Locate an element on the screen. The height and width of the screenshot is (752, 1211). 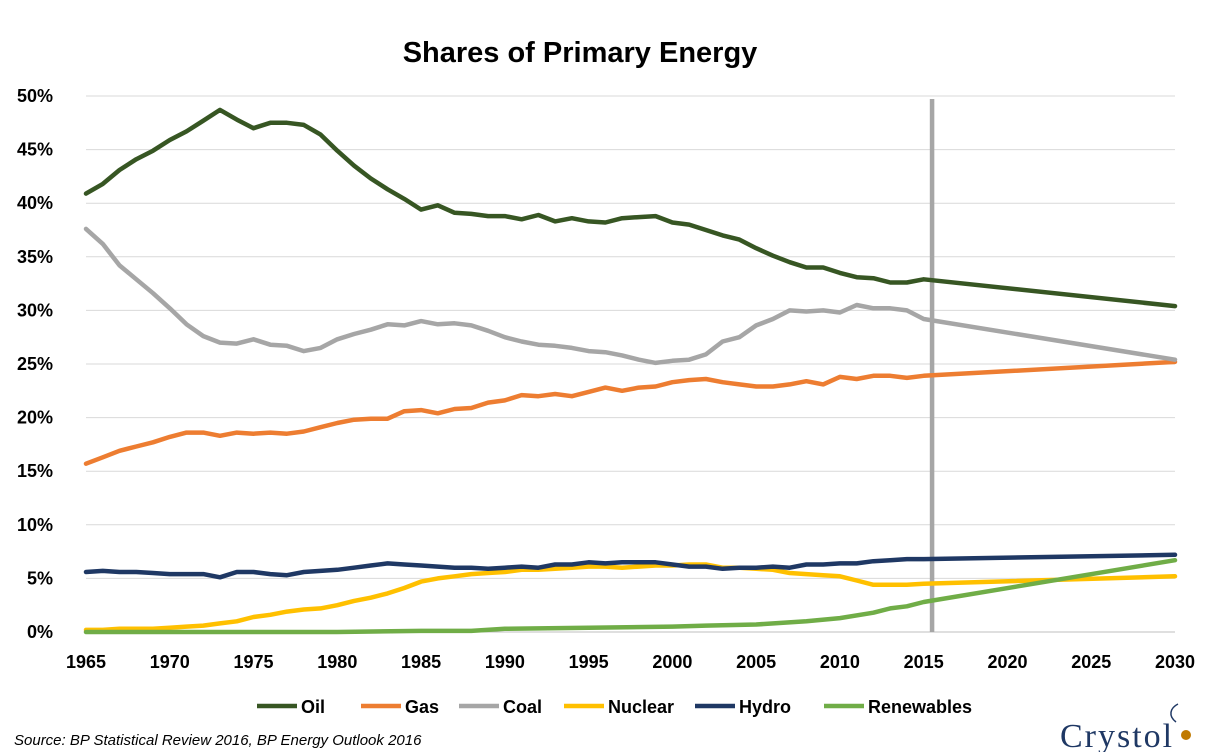
x-tick-label: 2005 is located at coordinates (756, 662).